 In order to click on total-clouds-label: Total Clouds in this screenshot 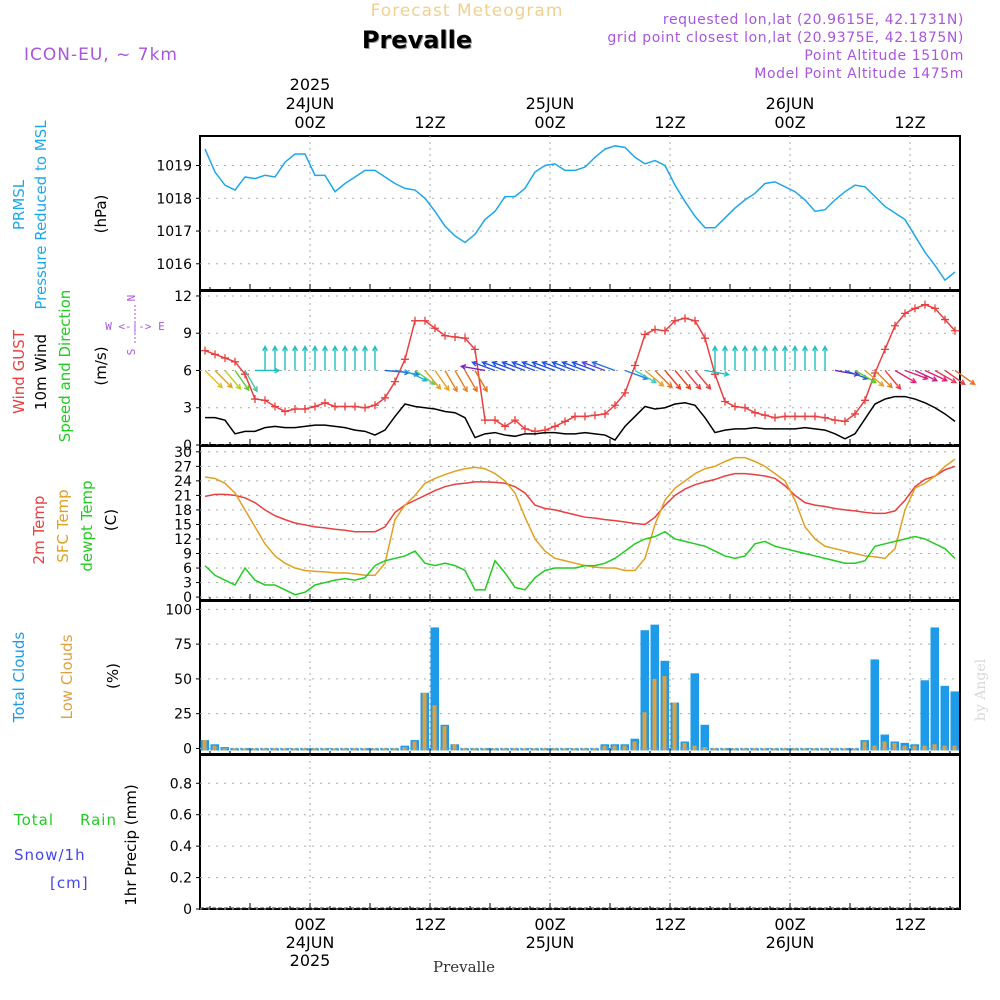, I will do `click(19, 678)`.